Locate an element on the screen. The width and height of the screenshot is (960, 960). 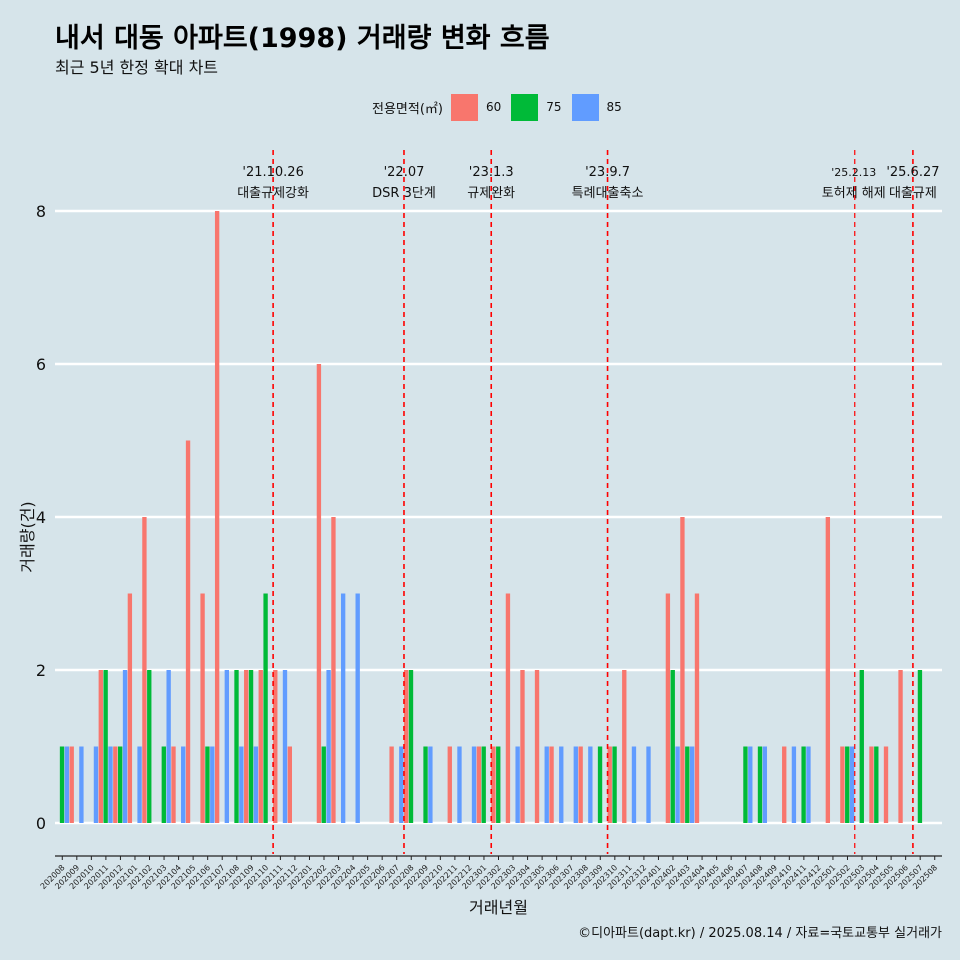
legend-item-75: 75 is located at coordinates (538, 107).